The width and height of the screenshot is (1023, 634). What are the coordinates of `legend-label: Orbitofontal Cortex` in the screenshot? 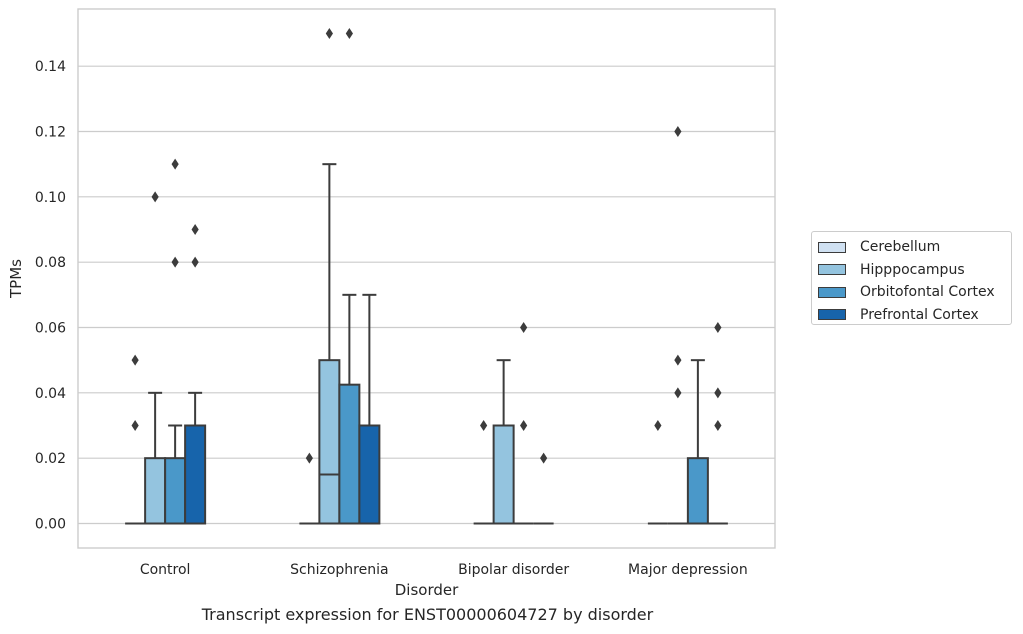 It's located at (927, 292).